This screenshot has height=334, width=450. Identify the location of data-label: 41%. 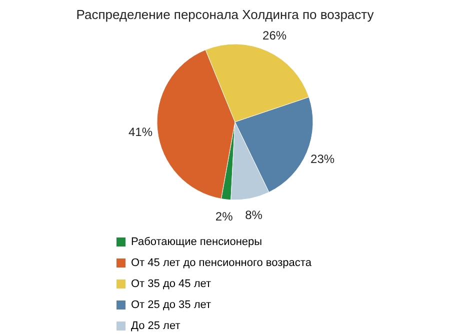
(140, 131).